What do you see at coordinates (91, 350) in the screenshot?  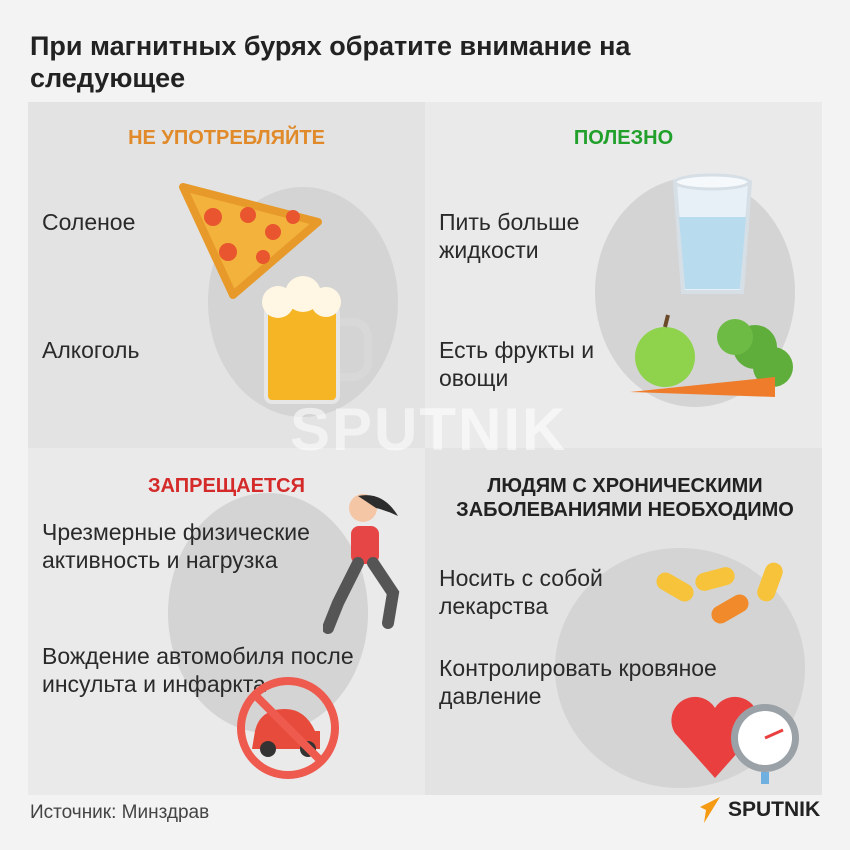 I see `item-alcohol: Алкоголь` at bounding box center [91, 350].